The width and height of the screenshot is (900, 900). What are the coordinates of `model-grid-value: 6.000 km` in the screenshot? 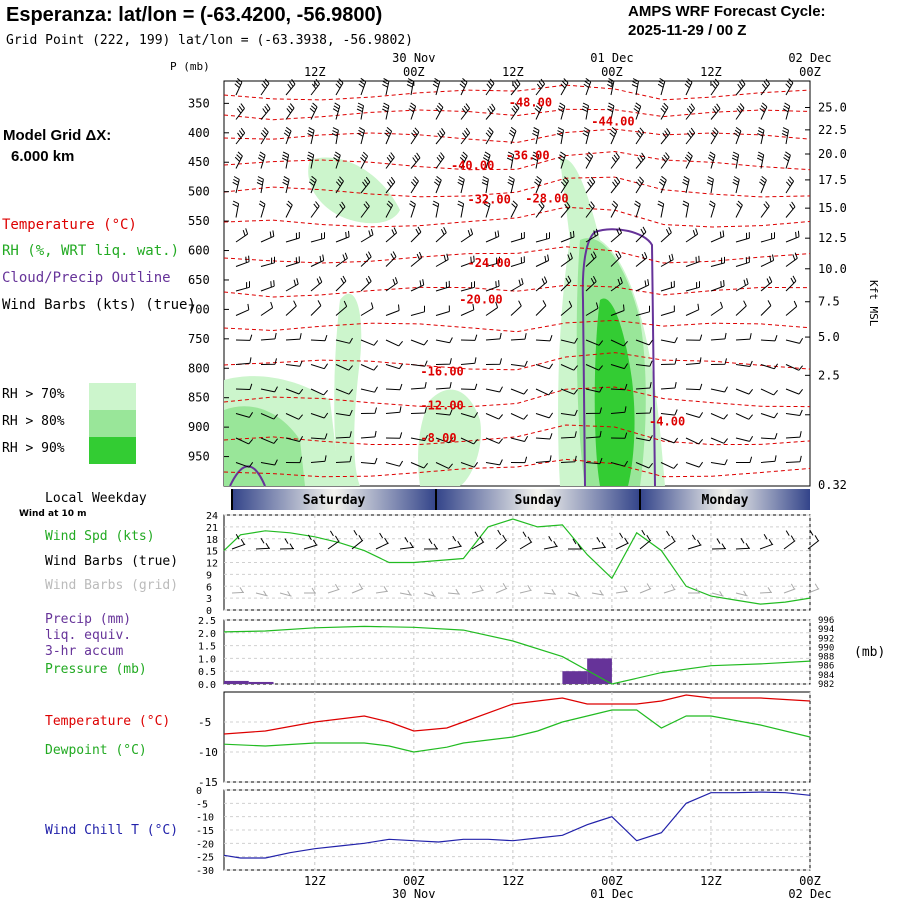 It's located at (43, 156).